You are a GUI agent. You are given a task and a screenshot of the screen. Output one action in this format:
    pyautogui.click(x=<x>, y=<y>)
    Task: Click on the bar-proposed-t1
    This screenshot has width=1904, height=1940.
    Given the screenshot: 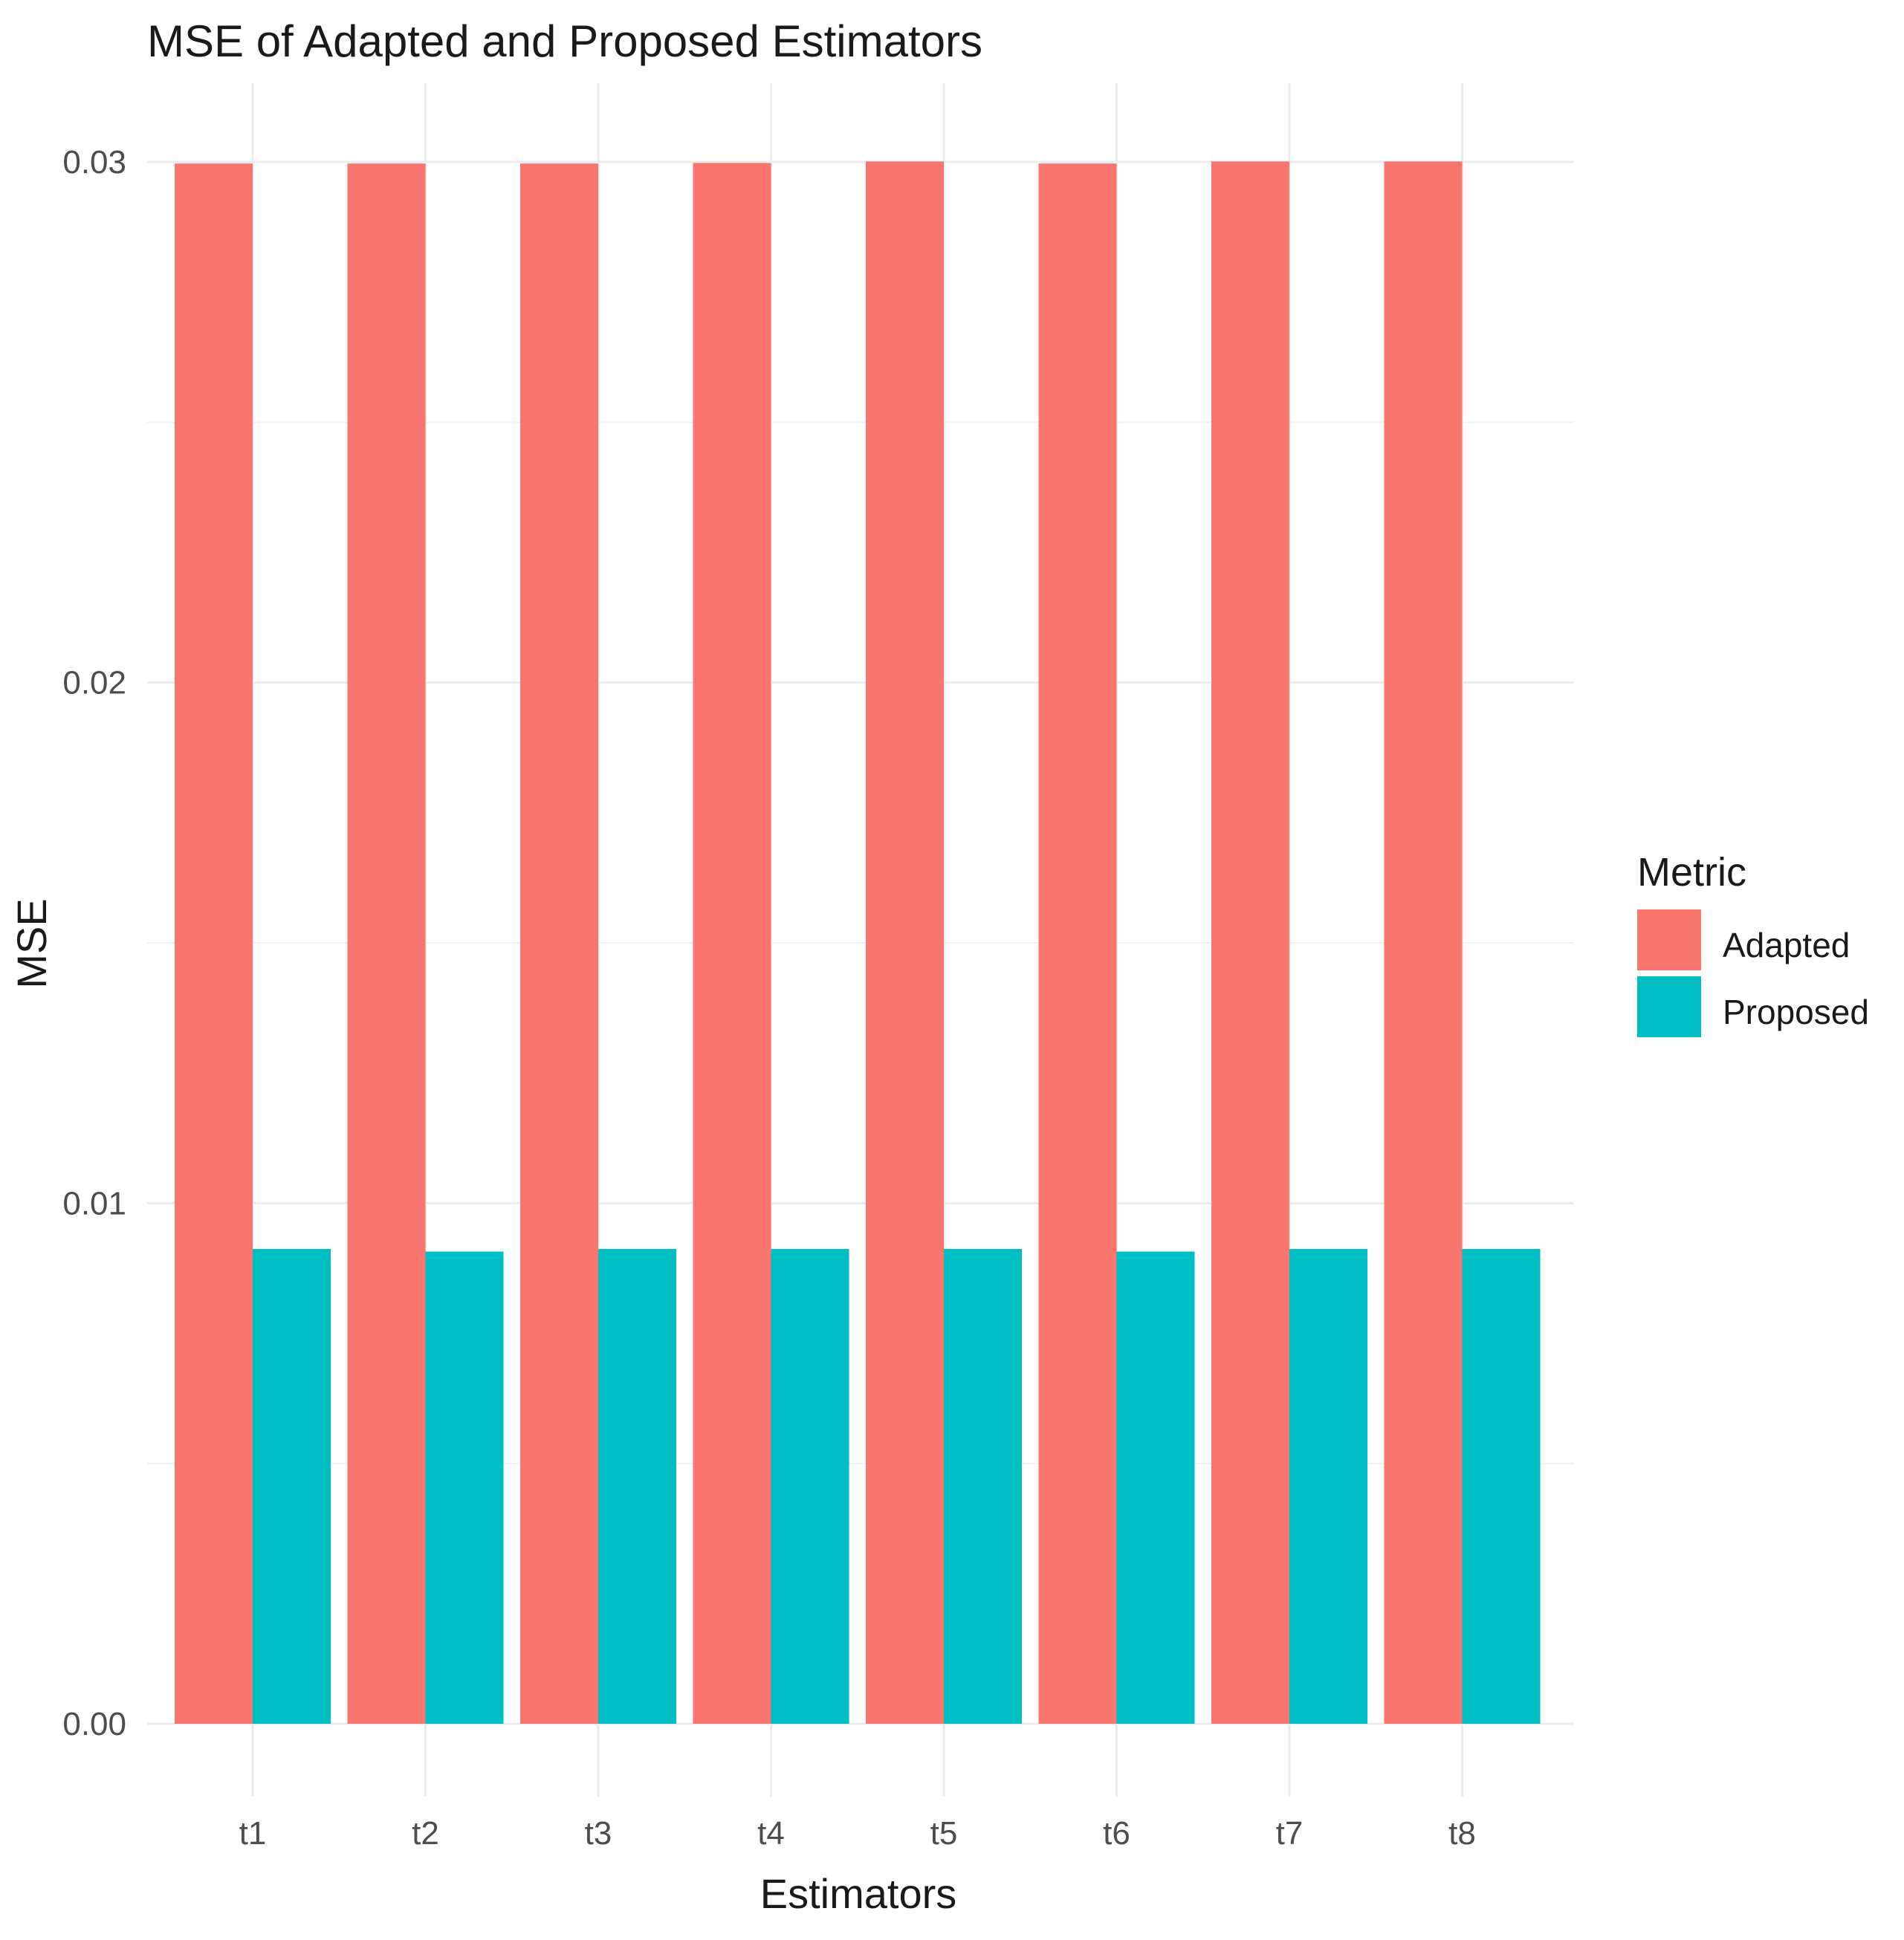 What is the action you would take?
    pyautogui.click(x=292, y=1486)
    